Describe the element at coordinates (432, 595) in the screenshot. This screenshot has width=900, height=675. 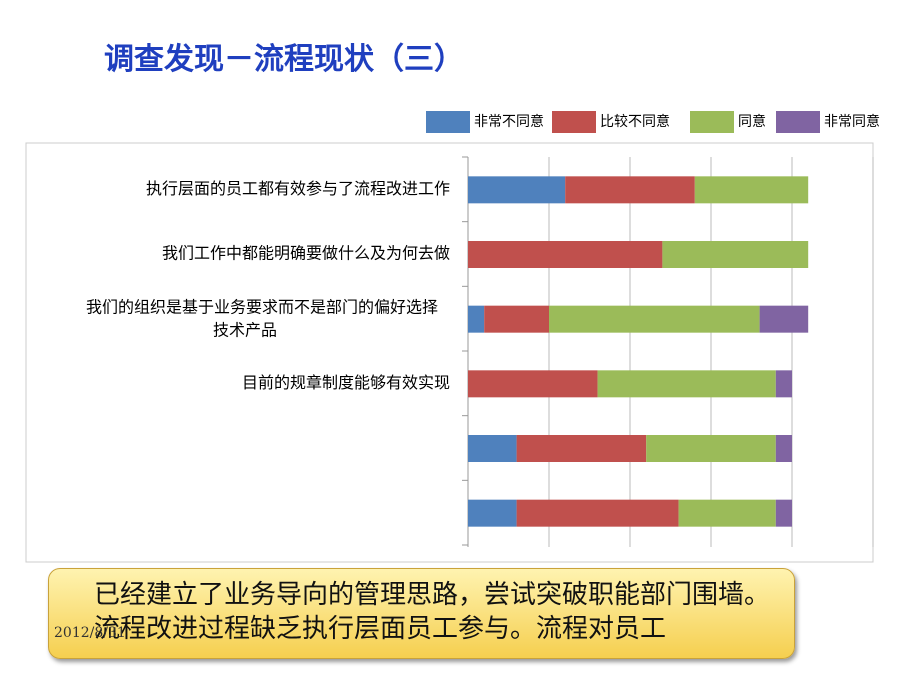
I see `callout-line: 已经建立了业务导向的管理思路，尝试突破职能部门围墙。` at that location.